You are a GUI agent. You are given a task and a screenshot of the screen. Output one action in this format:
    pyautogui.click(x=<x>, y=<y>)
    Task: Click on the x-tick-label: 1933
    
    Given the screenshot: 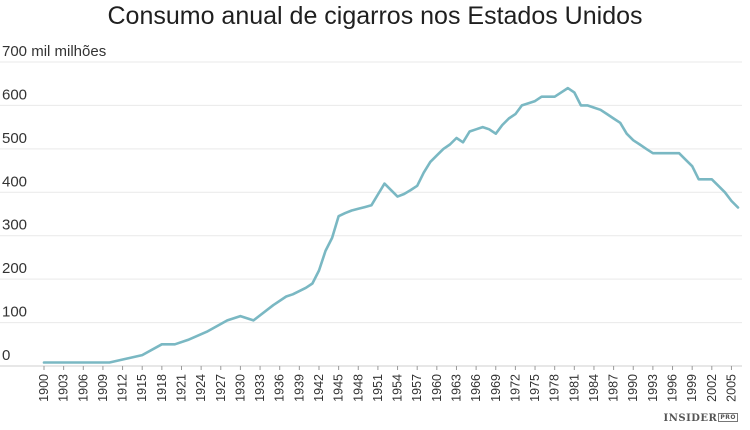 What is the action you would take?
    pyautogui.click(x=260, y=388)
    